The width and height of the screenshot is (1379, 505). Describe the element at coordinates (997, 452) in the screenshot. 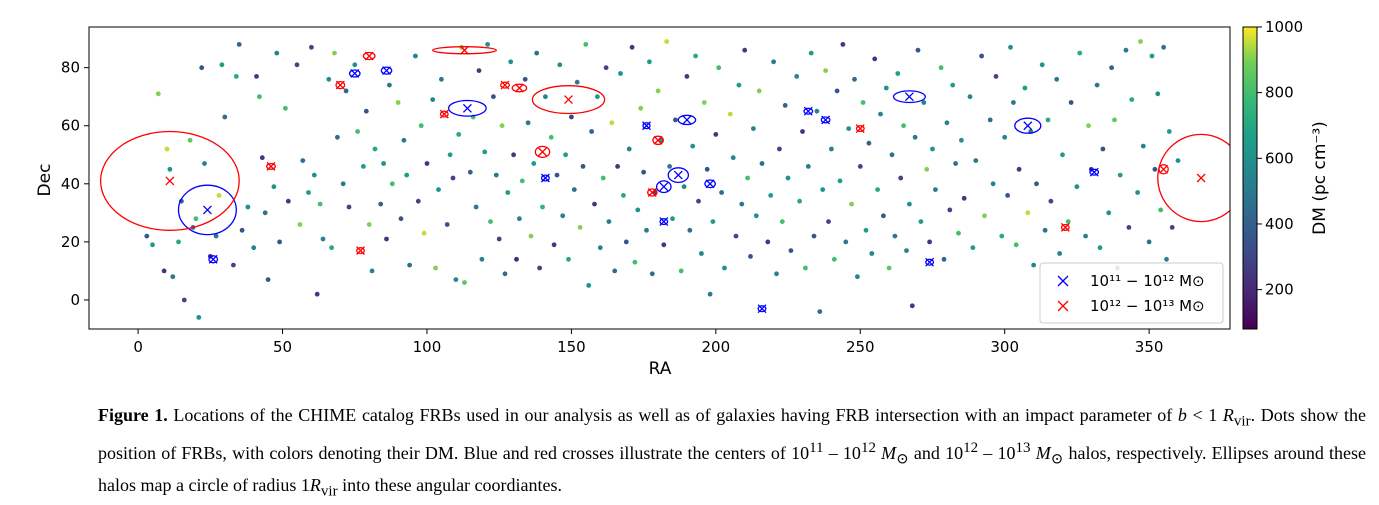

I see `caption-text: – 10` at that location.